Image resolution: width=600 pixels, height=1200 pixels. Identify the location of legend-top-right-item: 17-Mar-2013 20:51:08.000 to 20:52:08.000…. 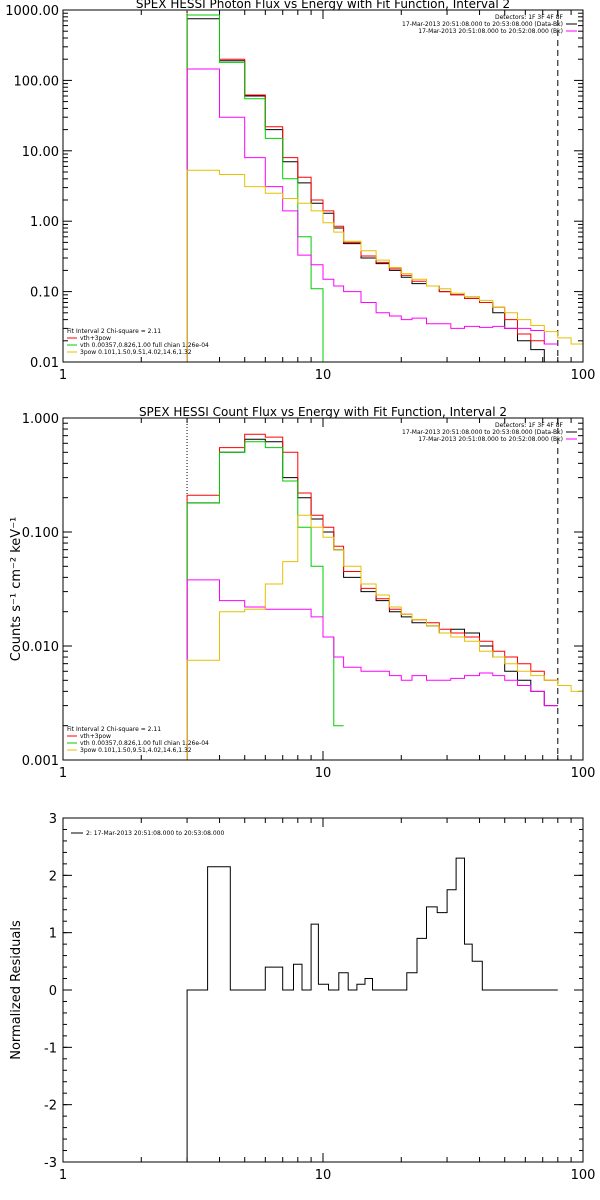
(490, 439).